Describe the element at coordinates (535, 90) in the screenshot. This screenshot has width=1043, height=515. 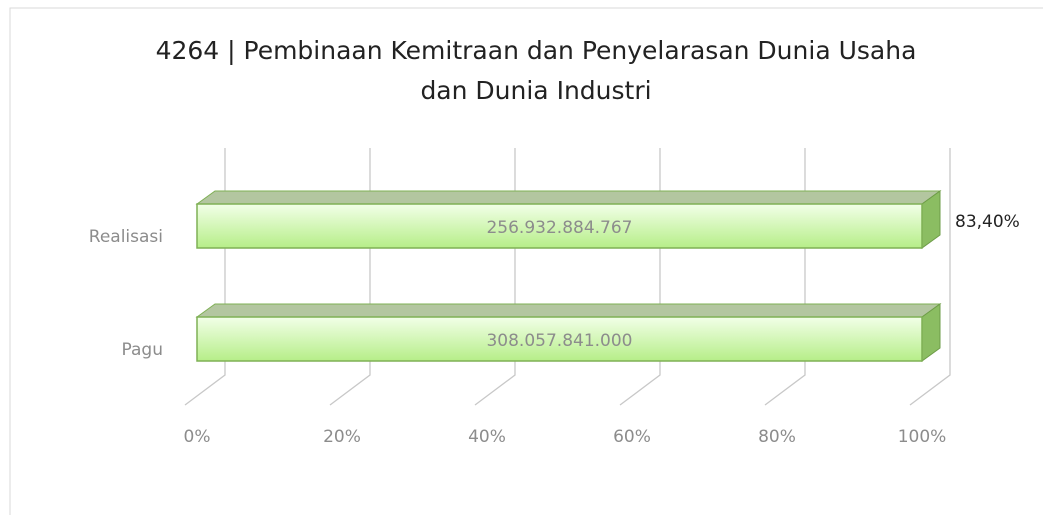
I see `chart-title: dan Dunia Industri` at that location.